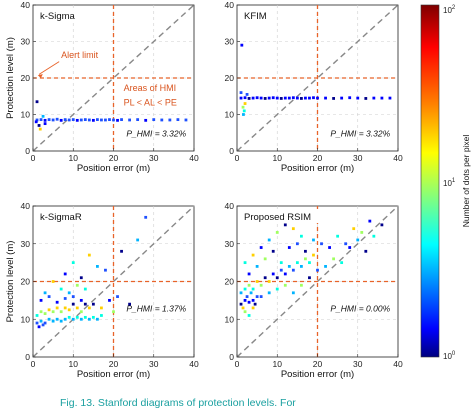  Describe the element at coordinates (230, 78) in the screenshot. I see `y-tick-label: 20` at that location.